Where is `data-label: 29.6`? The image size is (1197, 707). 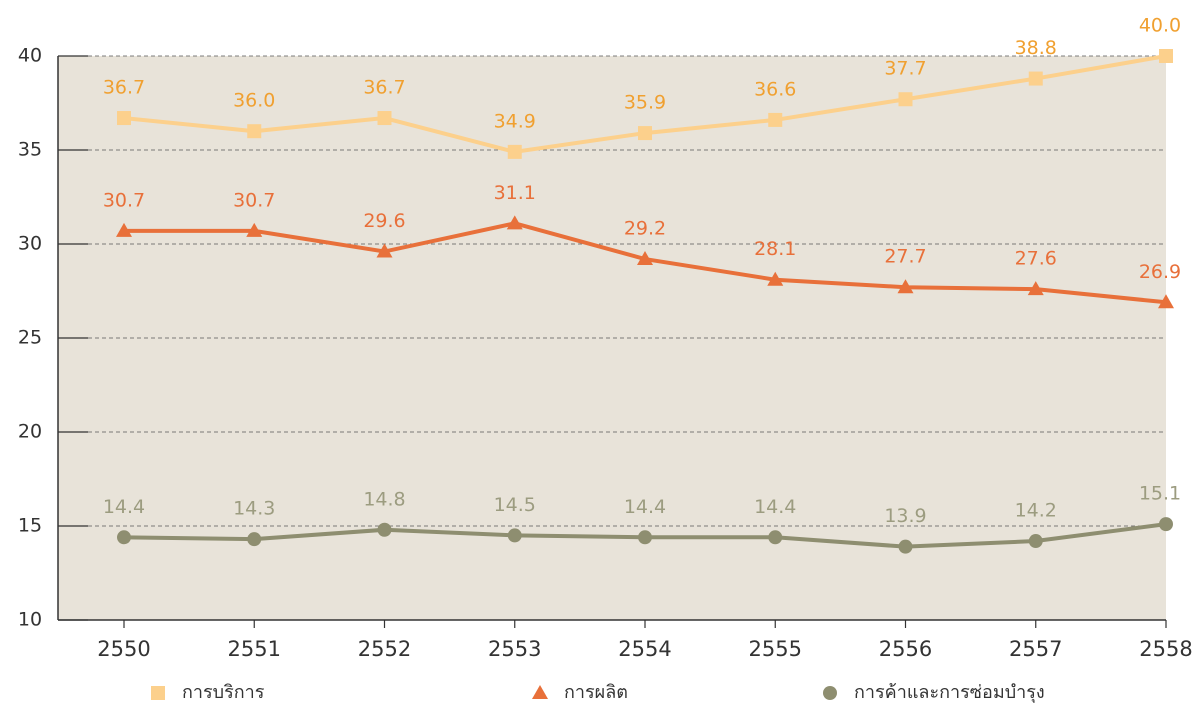 data-label: 29.6 is located at coordinates (384, 221).